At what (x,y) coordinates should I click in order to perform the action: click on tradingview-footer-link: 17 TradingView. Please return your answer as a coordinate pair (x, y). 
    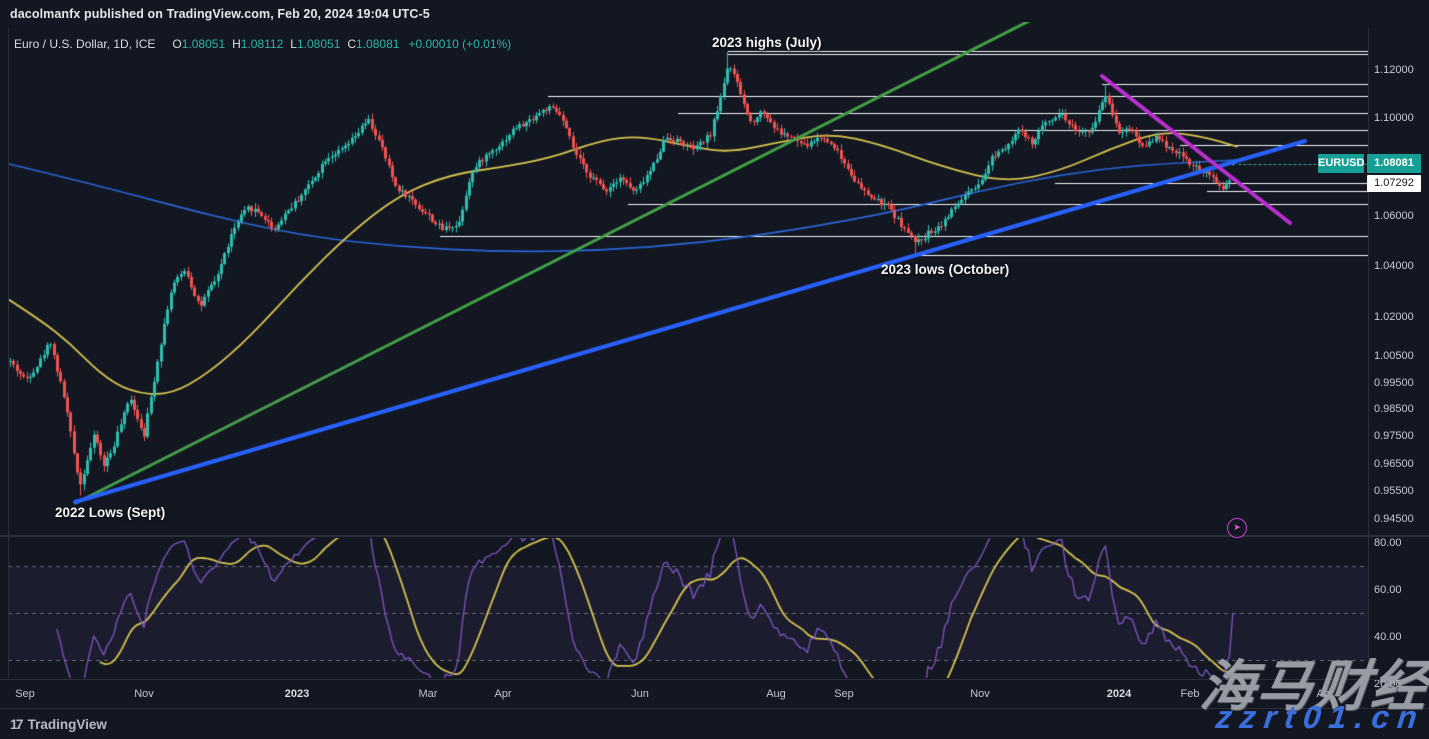
    Looking at the image, I should click on (58, 724).